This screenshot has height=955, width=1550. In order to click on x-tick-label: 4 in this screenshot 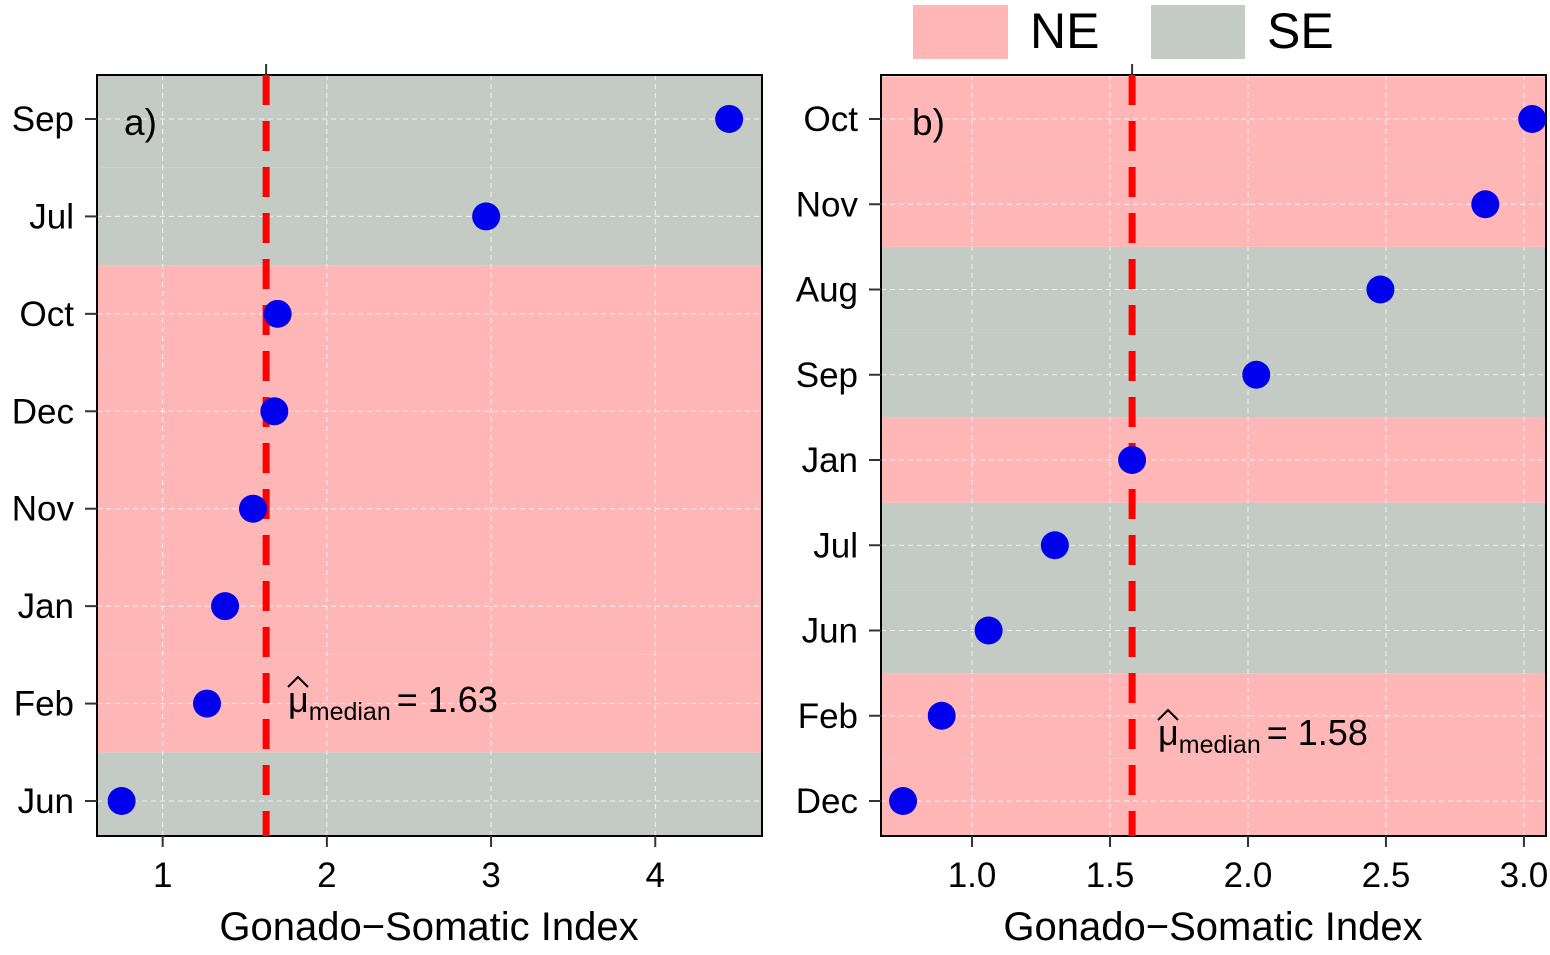, I will do `click(655, 875)`.